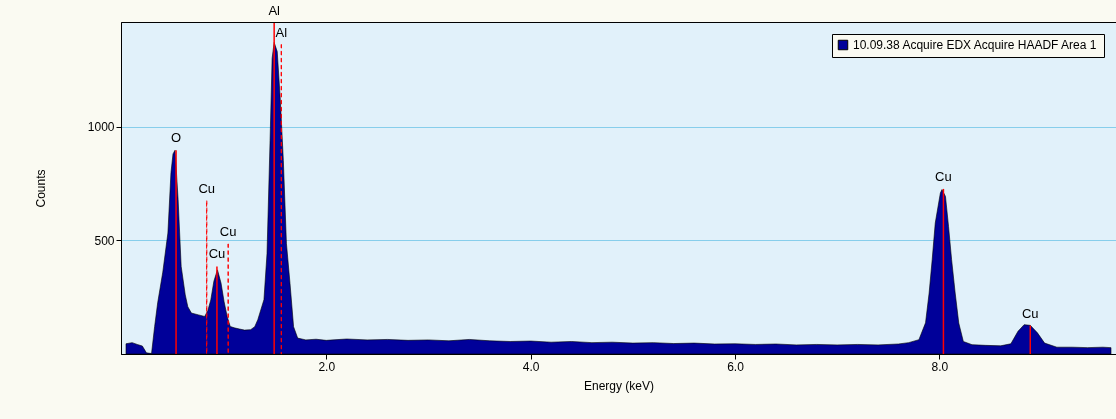 The width and height of the screenshot is (1116, 419). What do you see at coordinates (176, 138) in the screenshot?
I see `annotation: O` at bounding box center [176, 138].